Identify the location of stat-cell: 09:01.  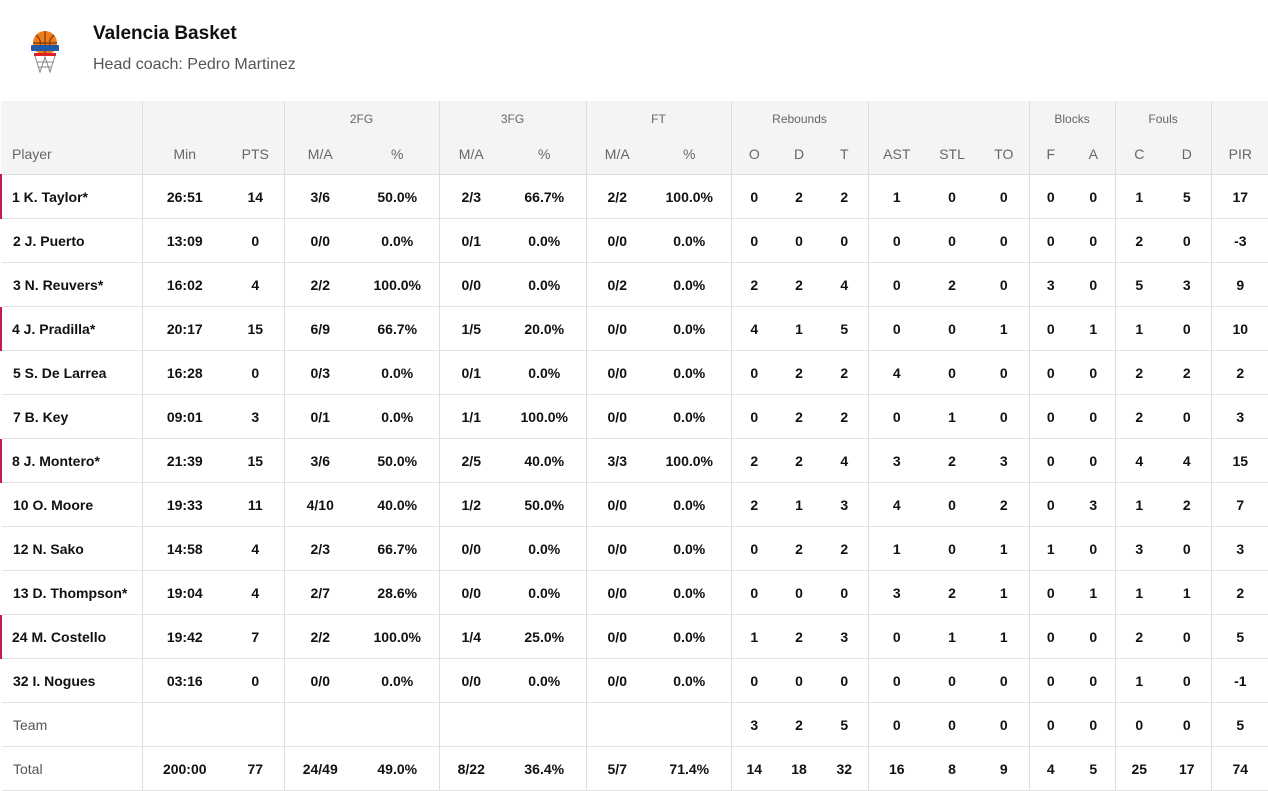
(184, 416).